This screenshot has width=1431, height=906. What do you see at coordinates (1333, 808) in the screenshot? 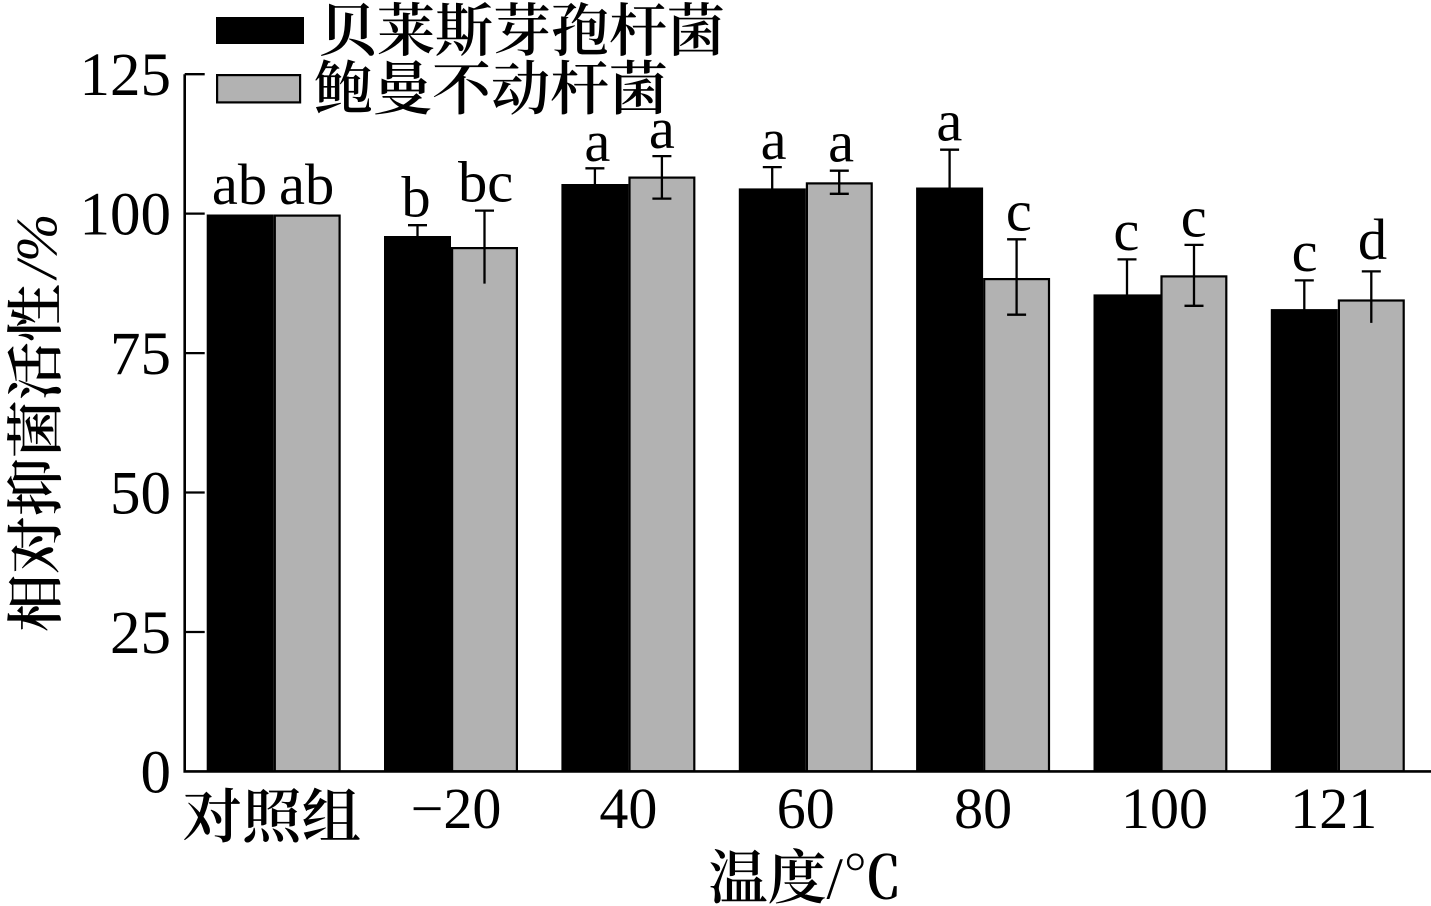
I see `svg-text: 121` at bounding box center [1333, 808].